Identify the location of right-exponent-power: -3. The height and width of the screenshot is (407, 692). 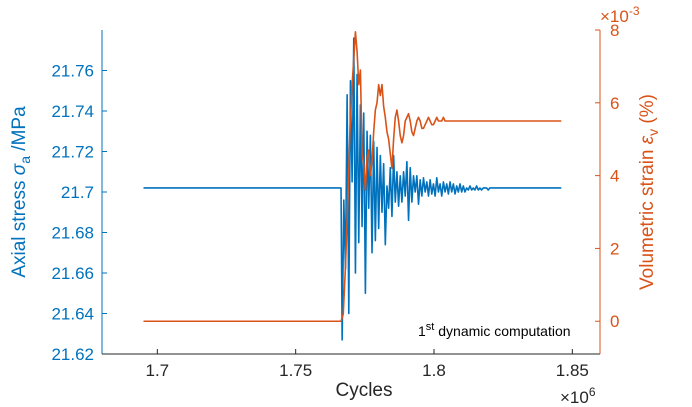
(634, 11).